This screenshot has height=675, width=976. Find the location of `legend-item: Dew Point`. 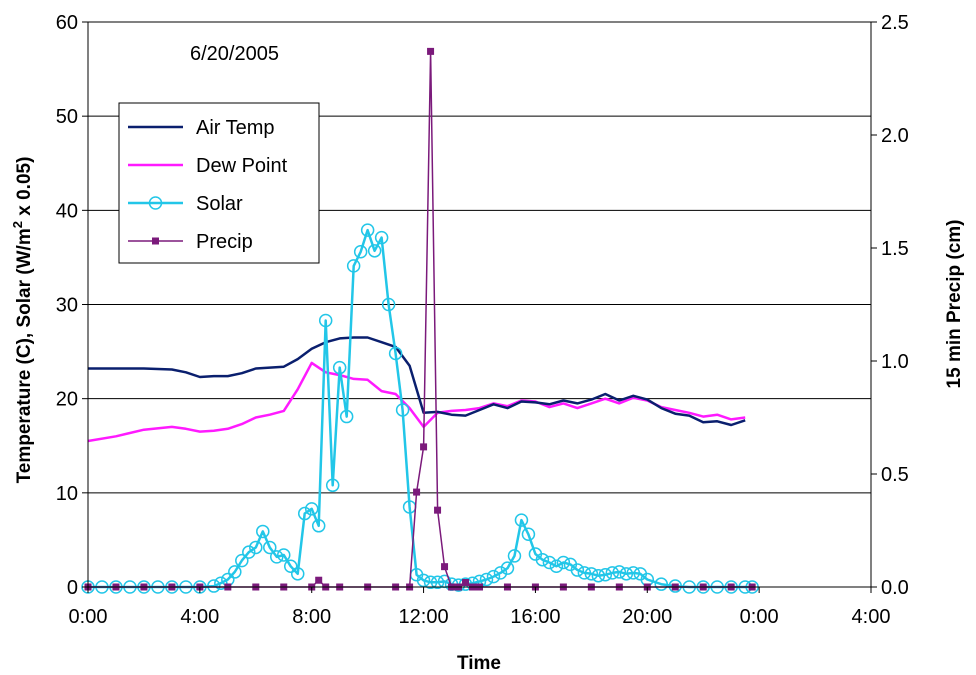

legend-item: Dew Point is located at coordinates (208, 166).